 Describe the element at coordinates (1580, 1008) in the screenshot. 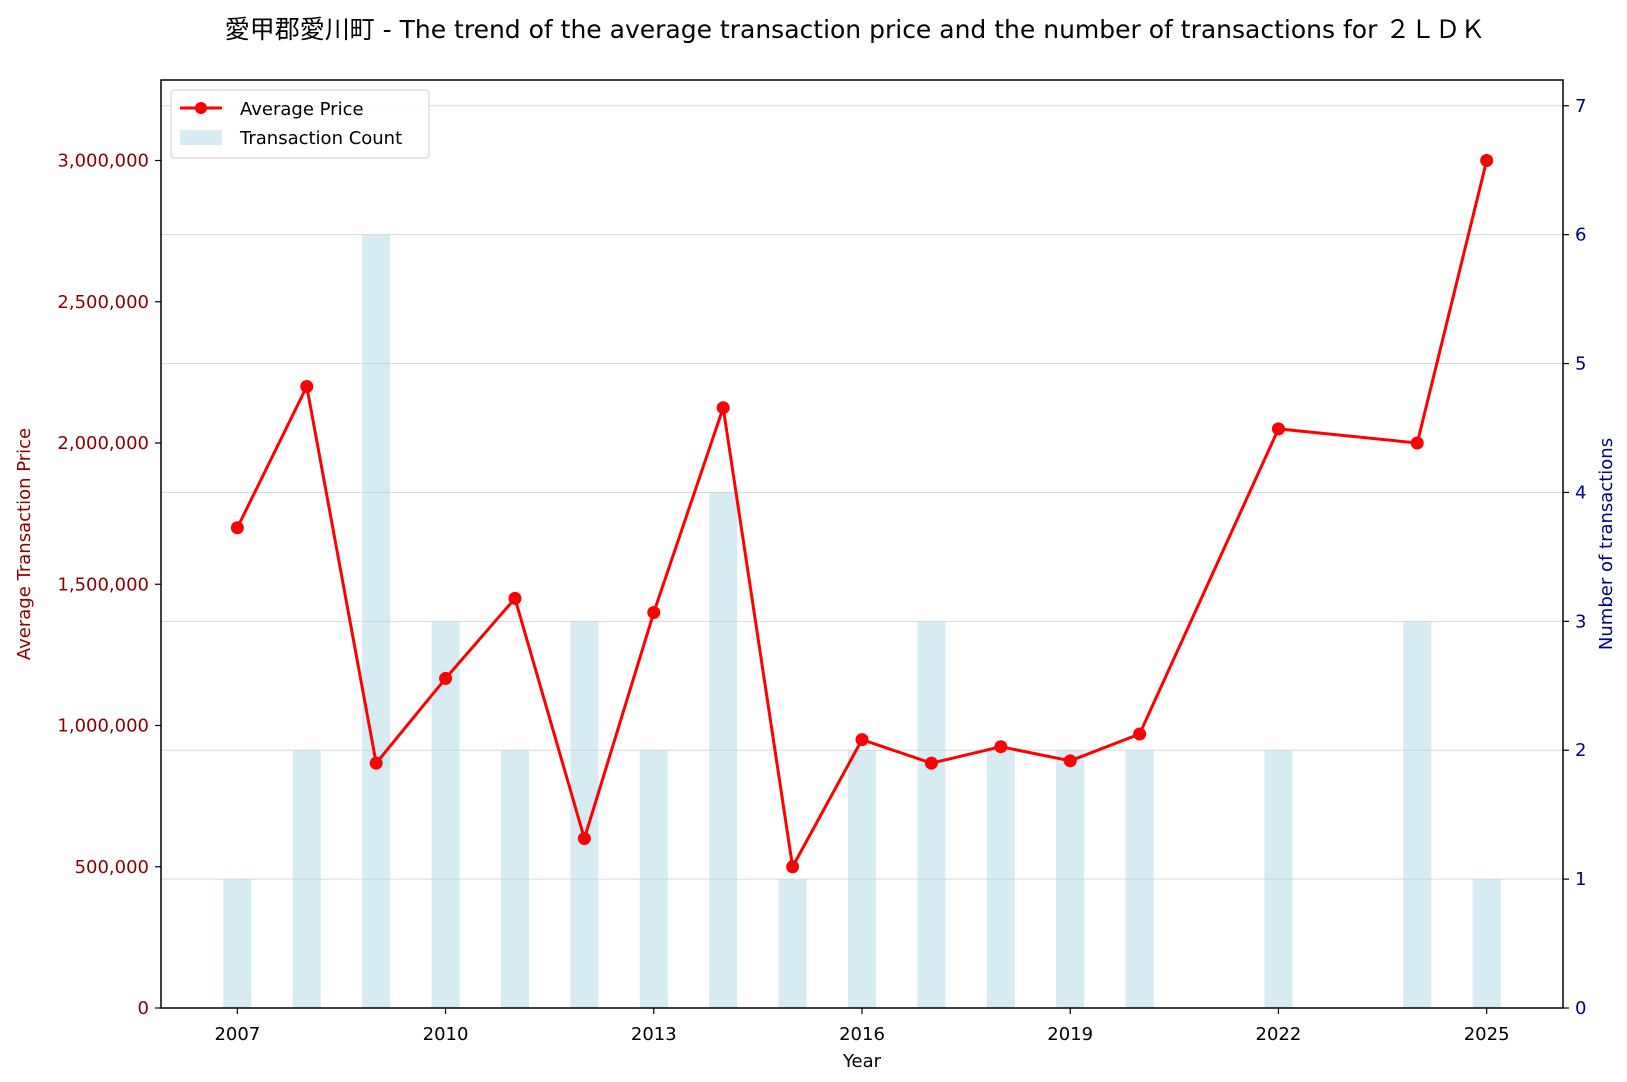

I see `y-right-tick-label-0: 0` at that location.